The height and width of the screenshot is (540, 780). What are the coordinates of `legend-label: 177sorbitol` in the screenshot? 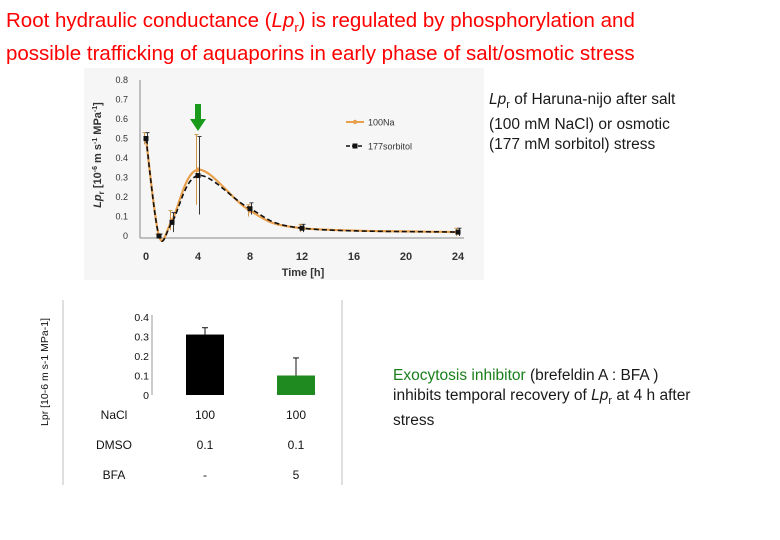 It's located at (390, 147).